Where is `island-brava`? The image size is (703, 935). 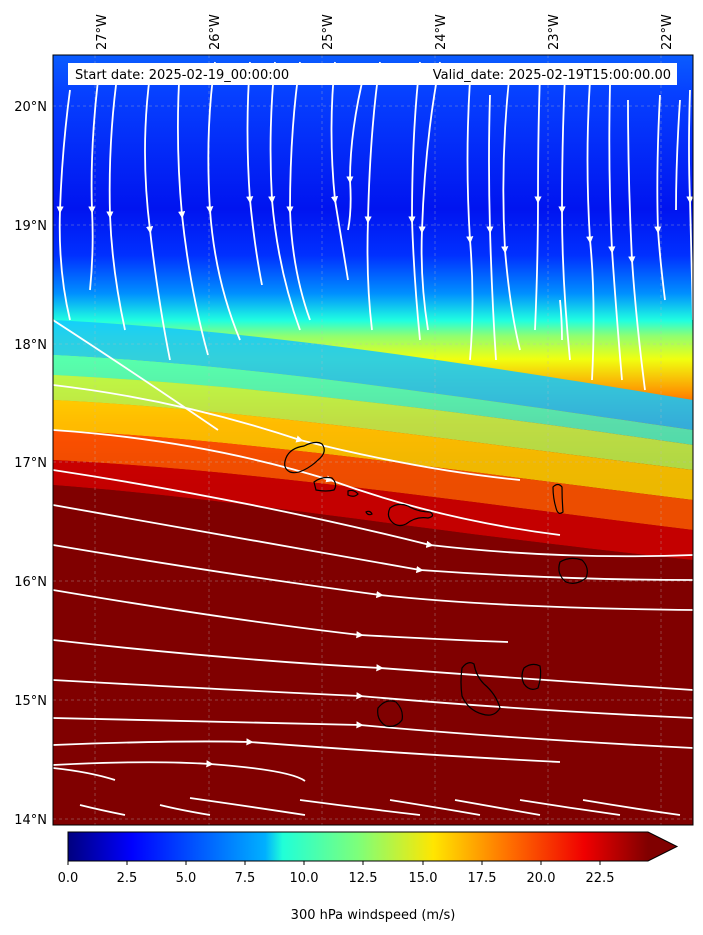 island-brava is located at coordinates (369, 513).